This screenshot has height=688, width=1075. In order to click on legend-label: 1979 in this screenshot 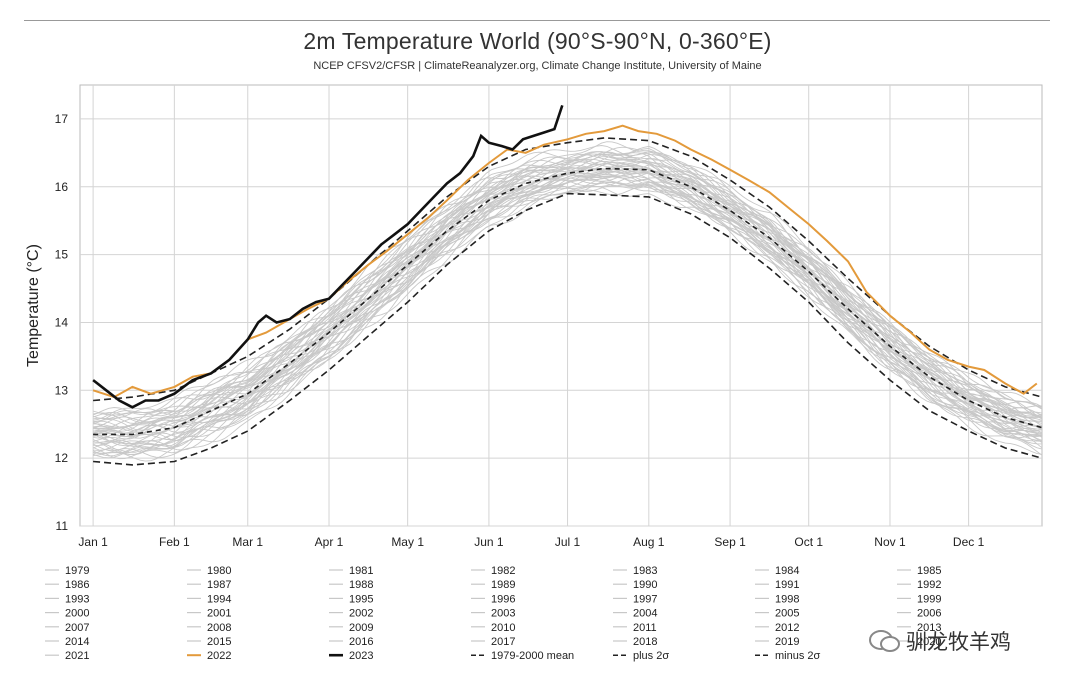, I will do `click(77, 571)`.